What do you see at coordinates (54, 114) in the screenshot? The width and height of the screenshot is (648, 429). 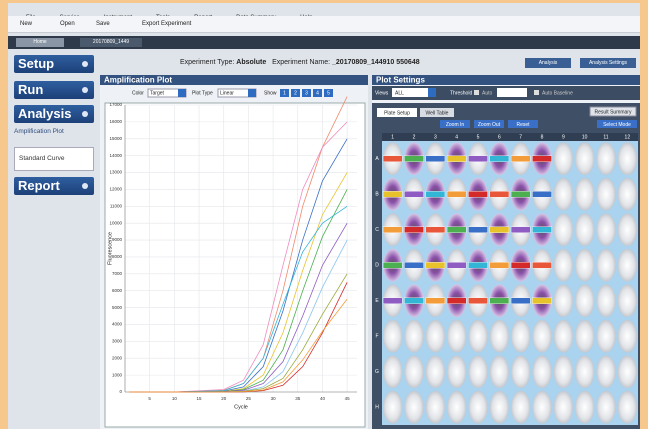 I see `analysis-button: Analysis` at bounding box center [54, 114].